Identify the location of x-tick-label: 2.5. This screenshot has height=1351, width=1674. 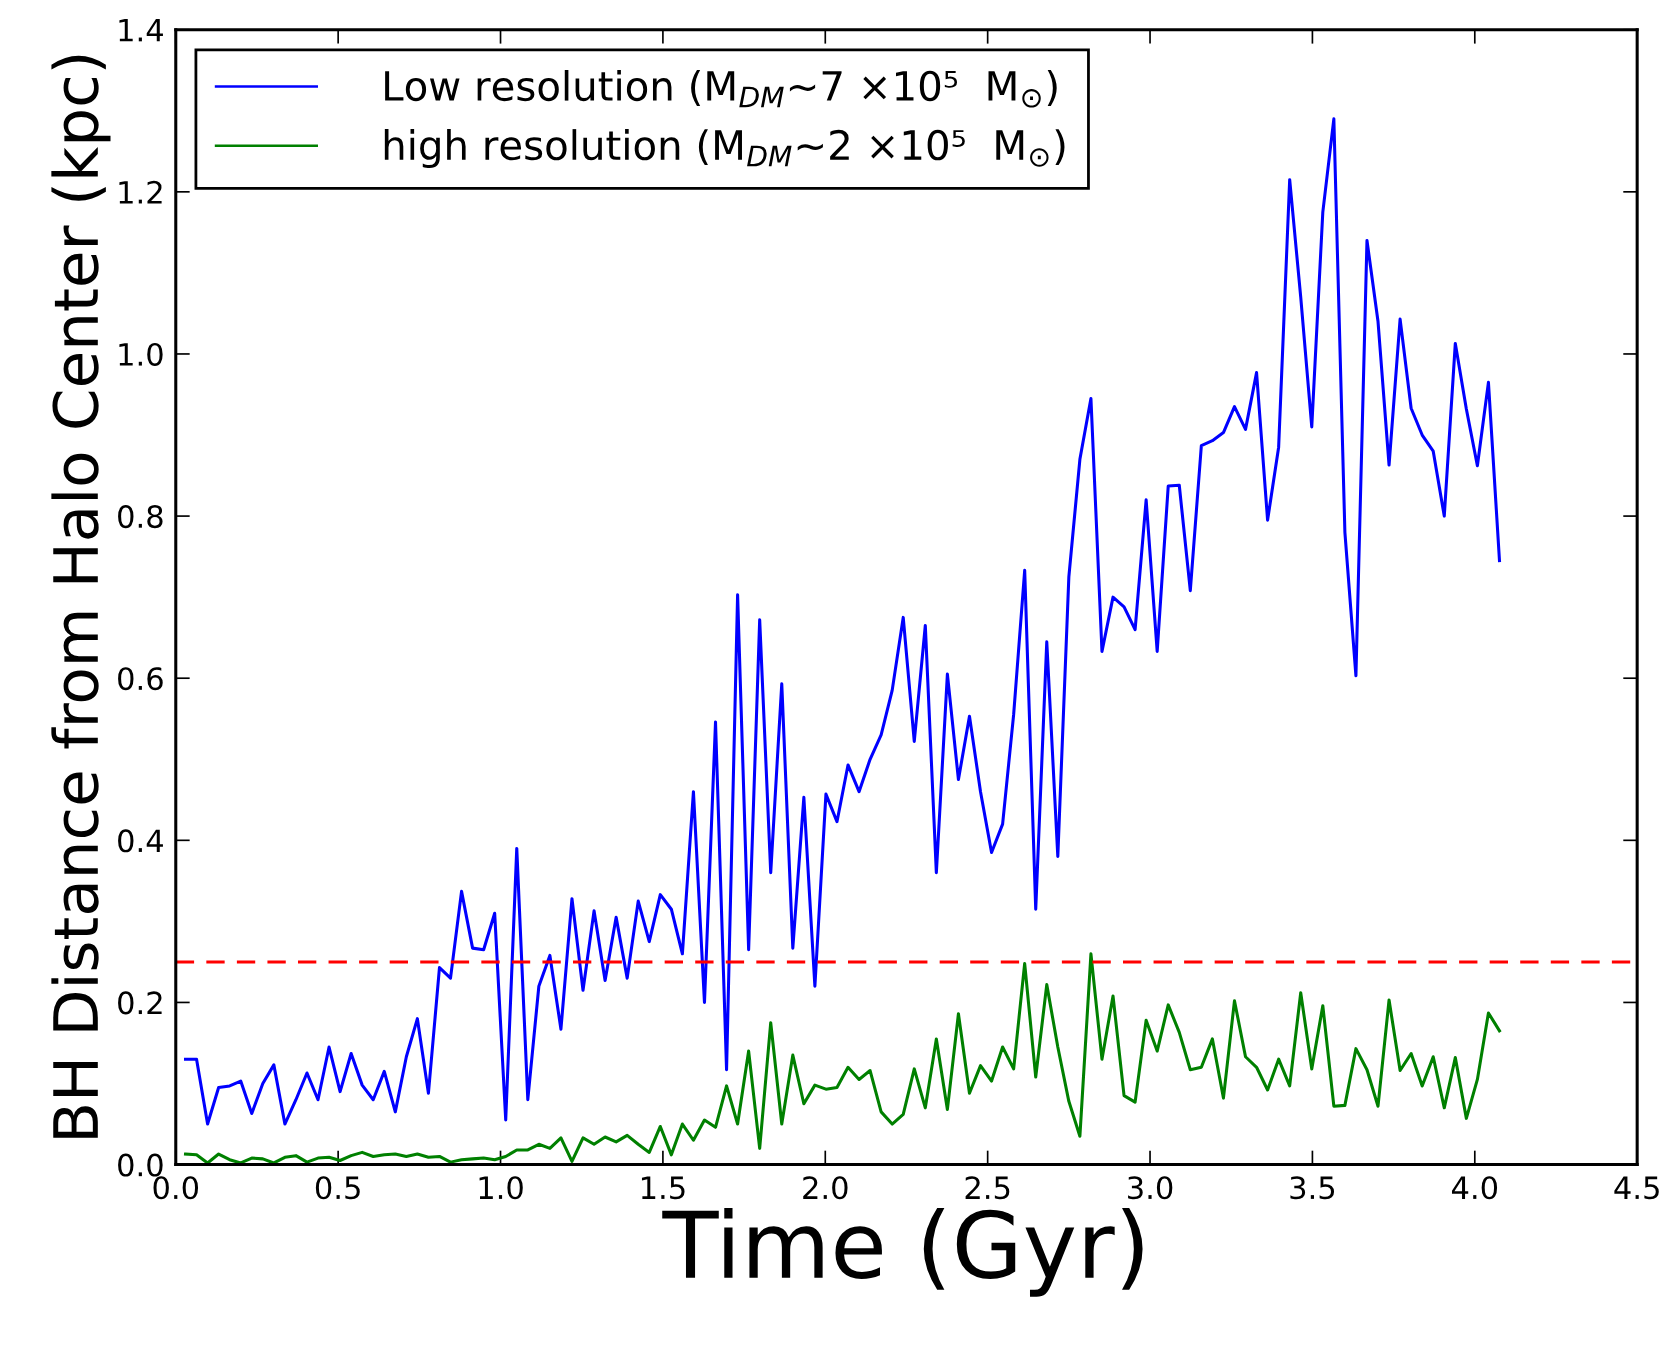
(987, 1188).